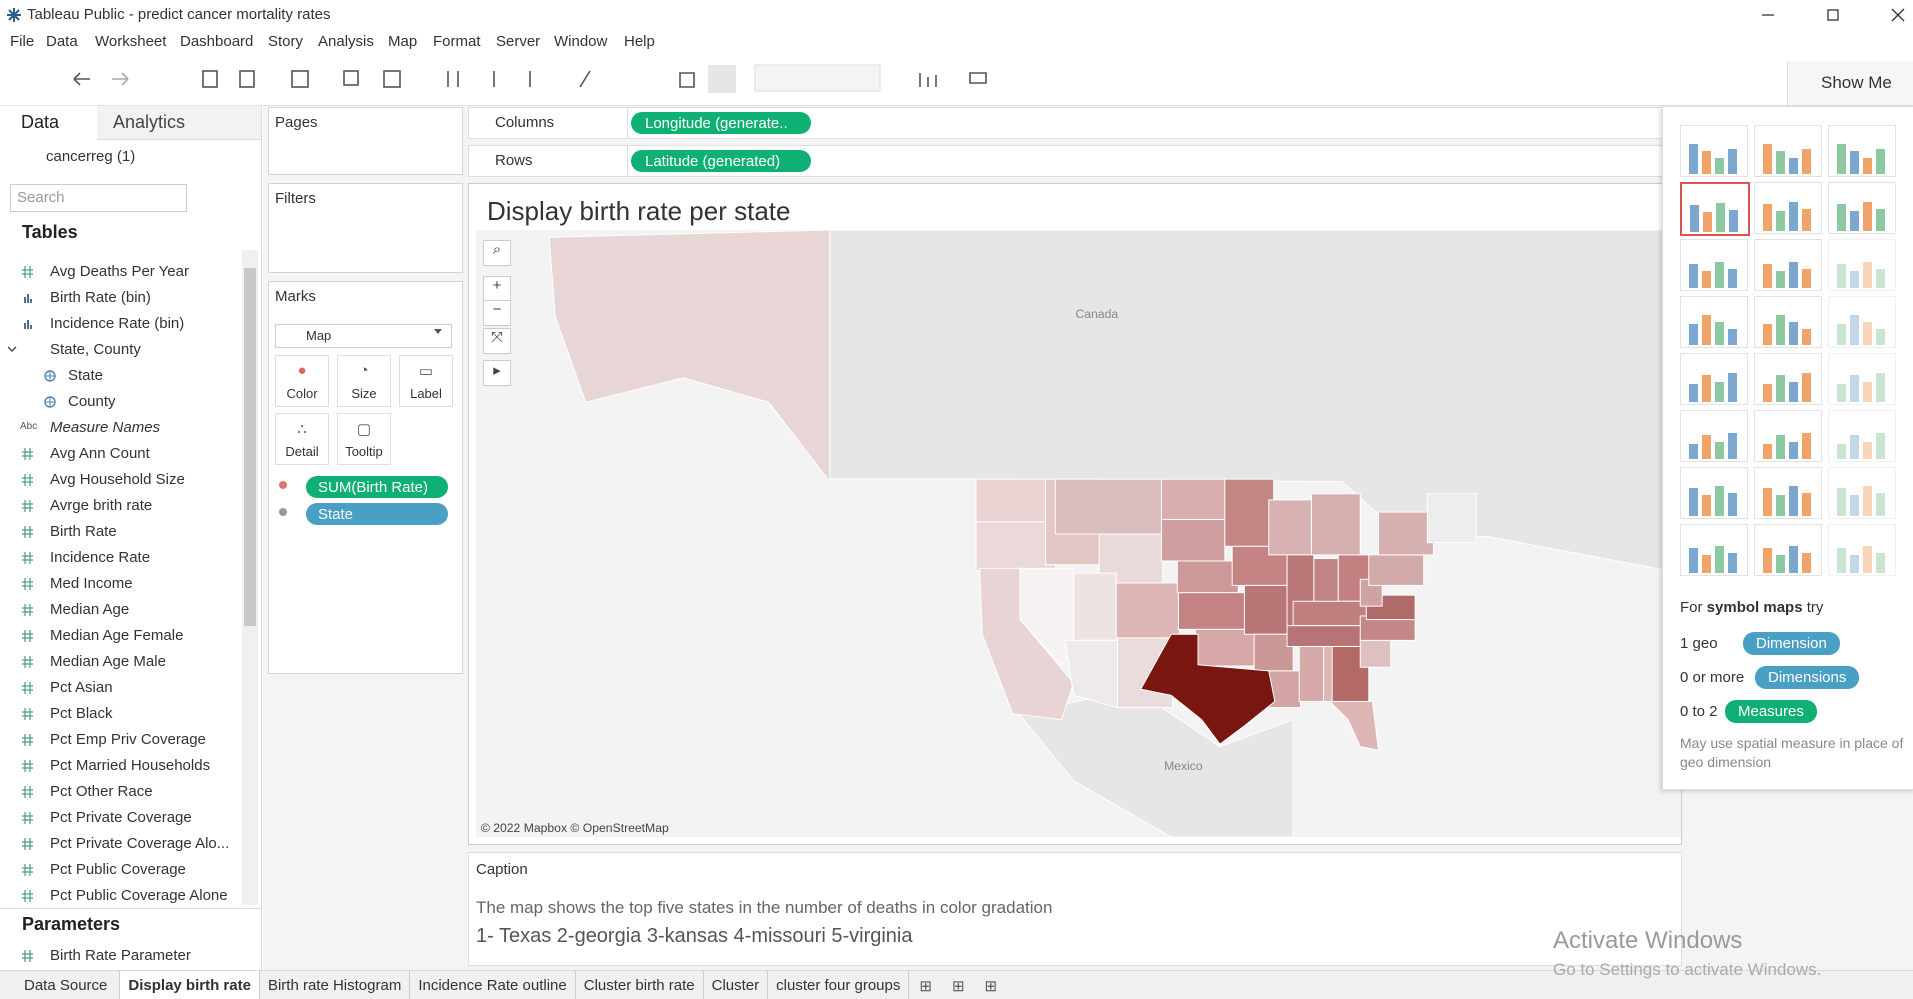  Describe the element at coordinates (98, 198) in the screenshot. I see `search-box: Search` at that location.